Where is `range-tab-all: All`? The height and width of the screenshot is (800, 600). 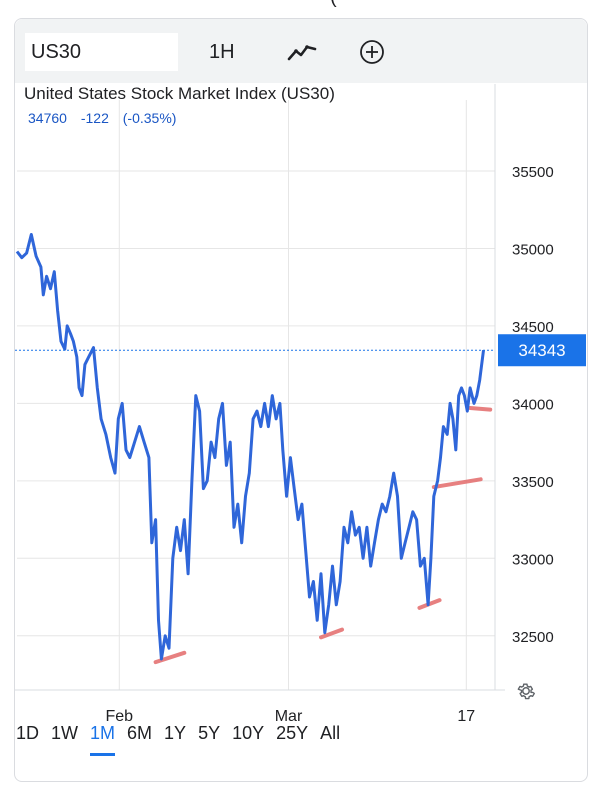
range-tab-all: All is located at coordinates (330, 733).